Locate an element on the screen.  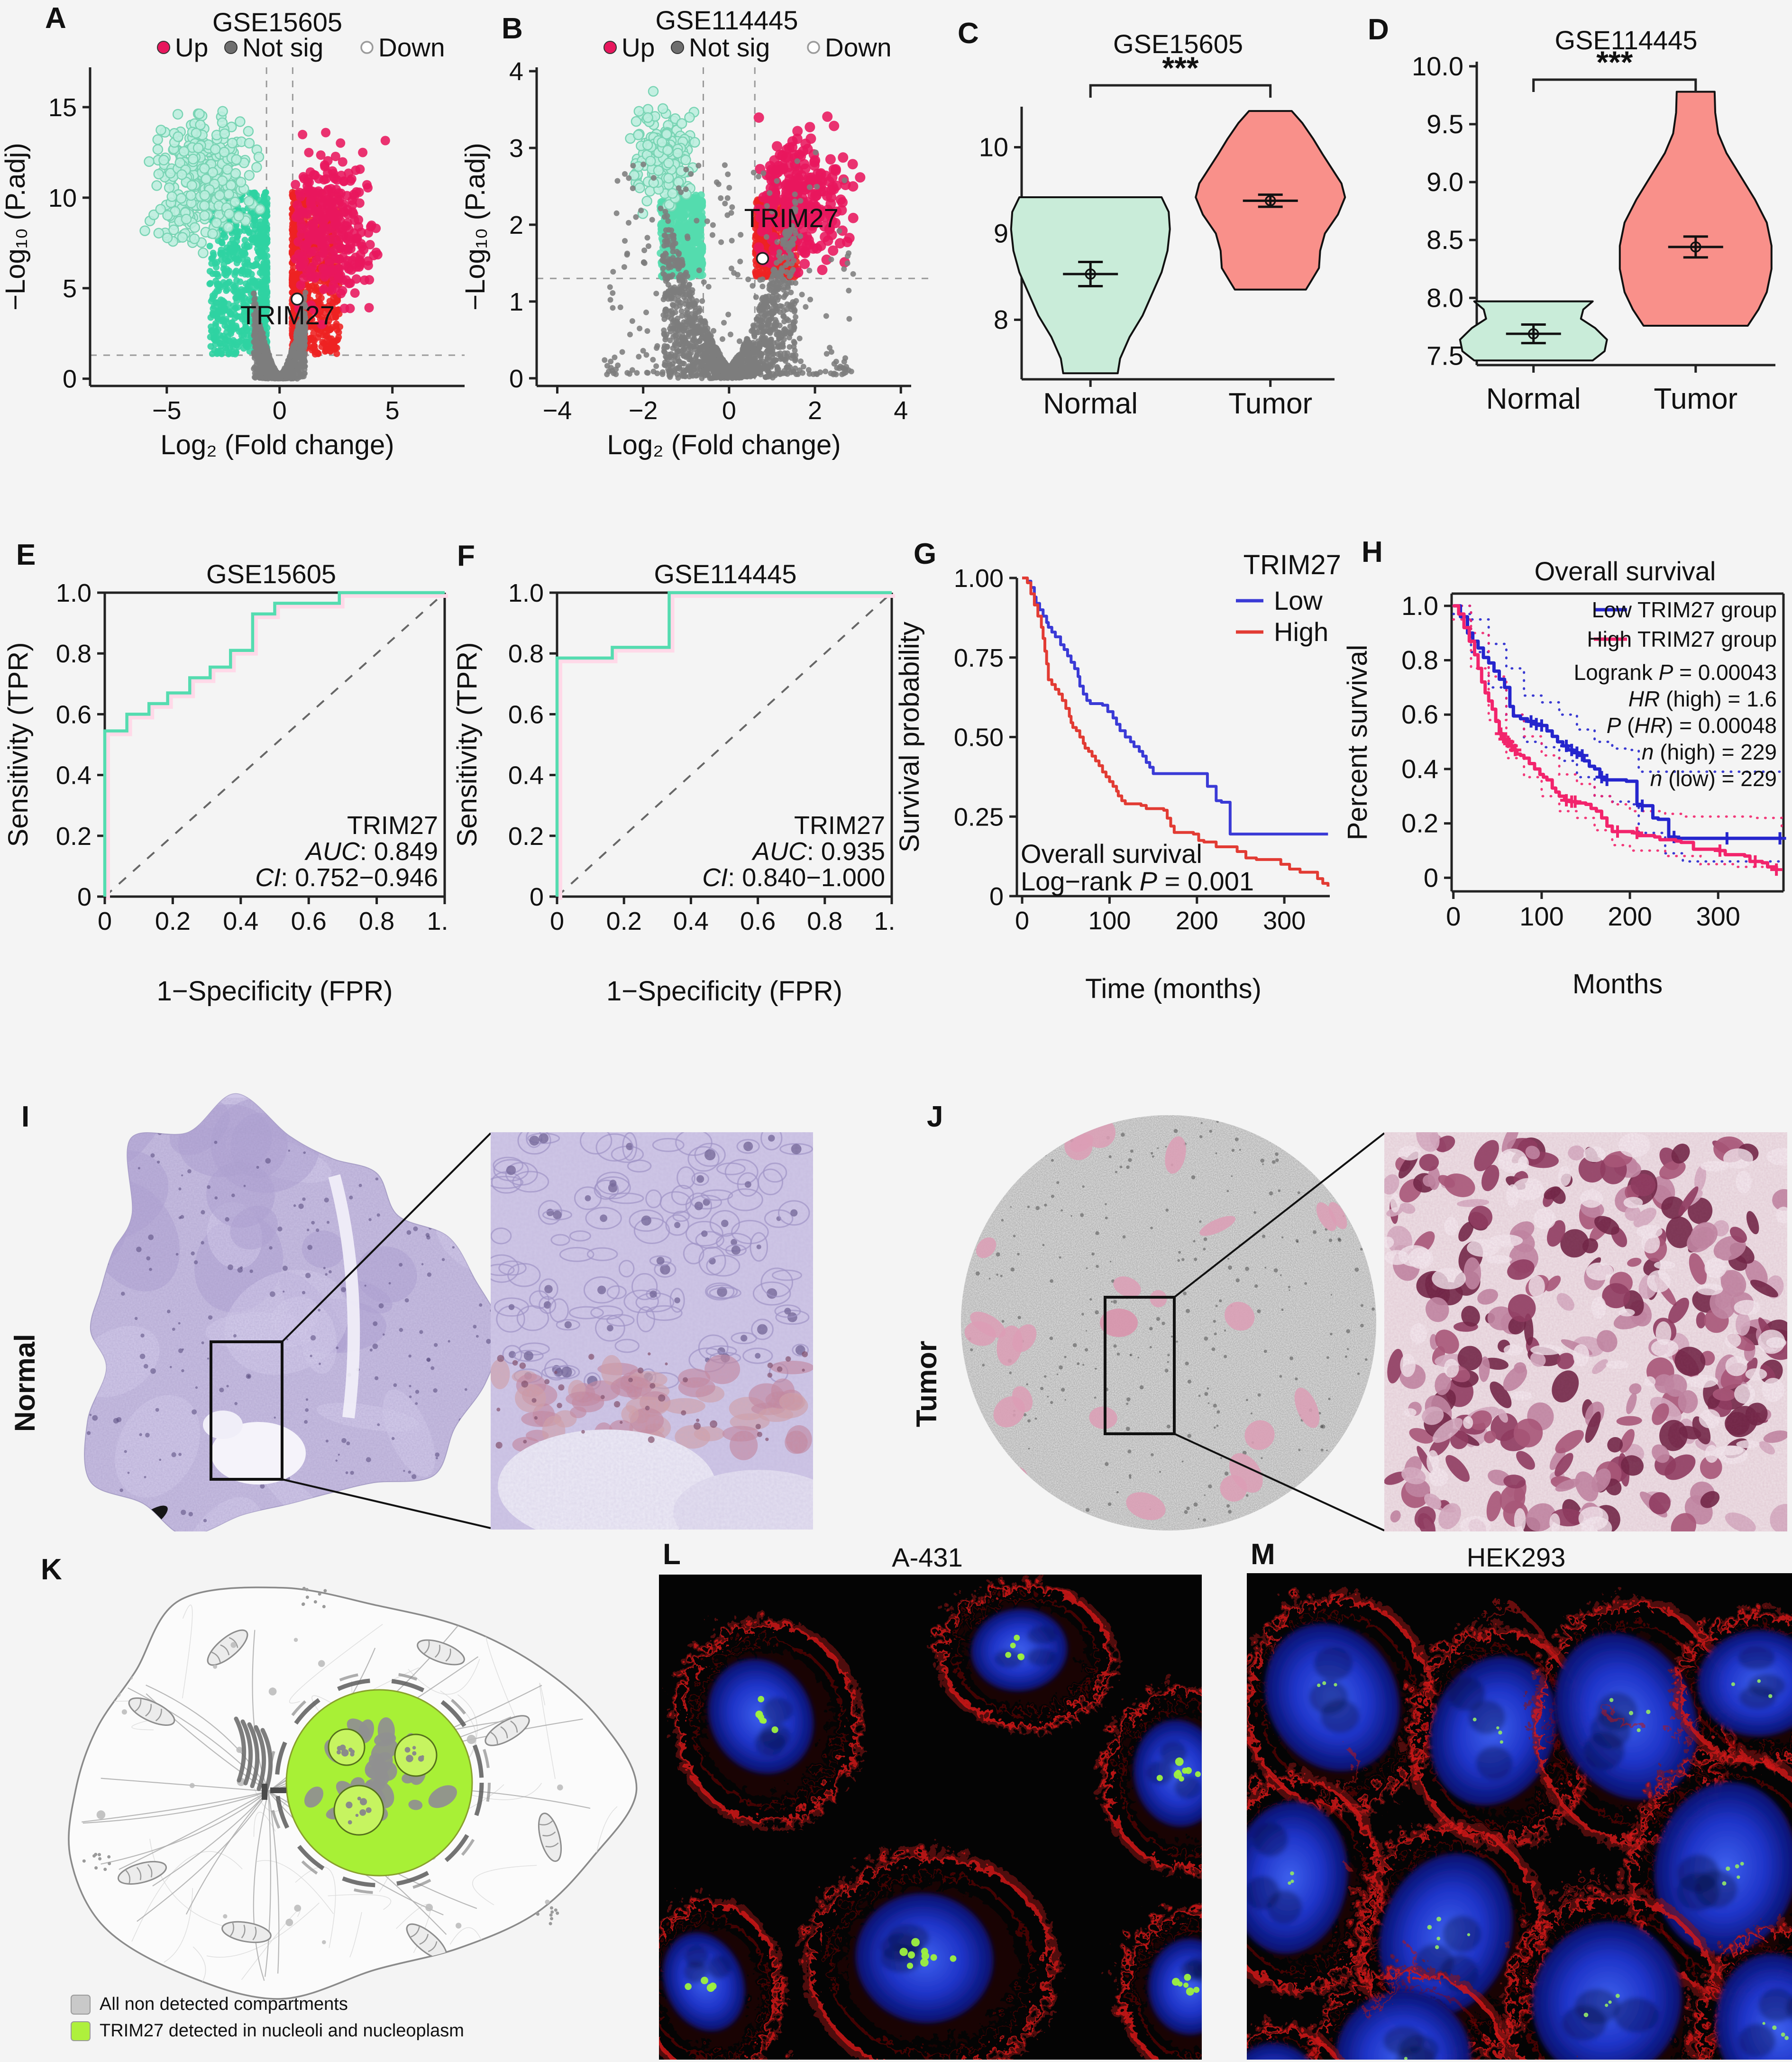
svg-text: Up is located at coordinates (191, 47).